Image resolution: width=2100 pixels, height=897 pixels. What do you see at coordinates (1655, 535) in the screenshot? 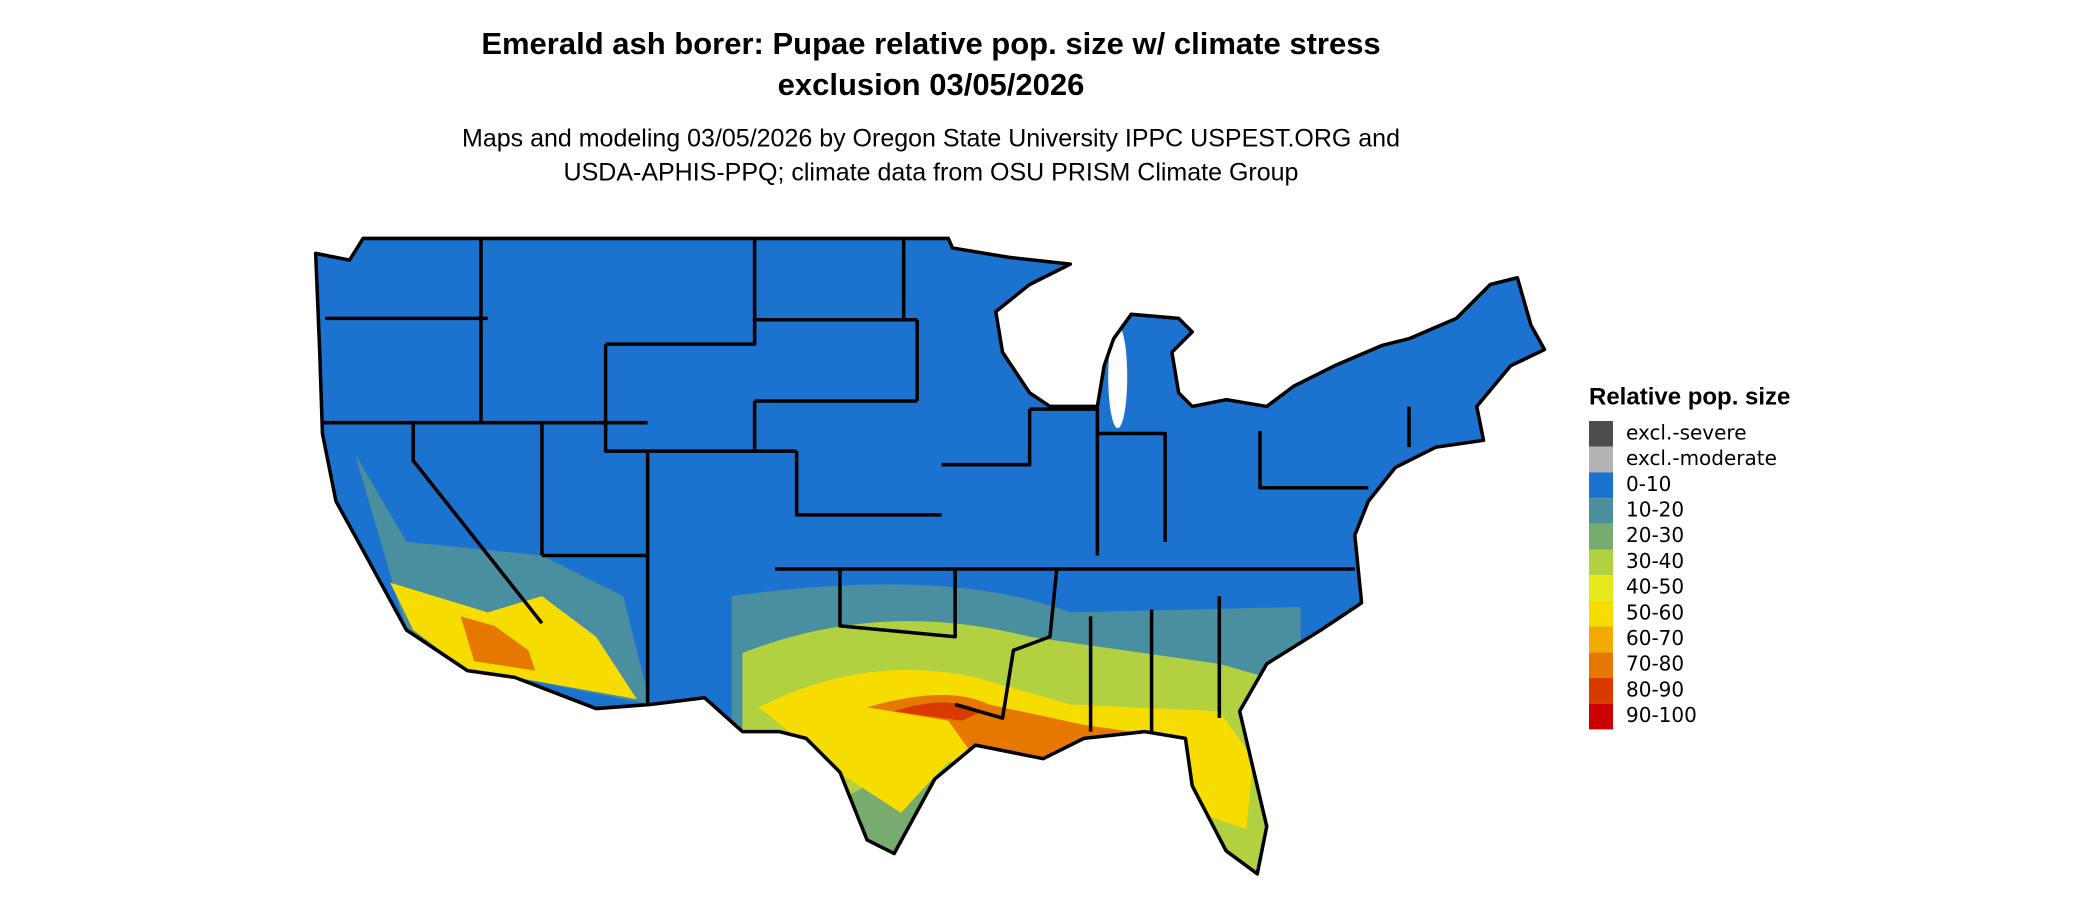
I see `legend-label: 20-30` at bounding box center [1655, 535].